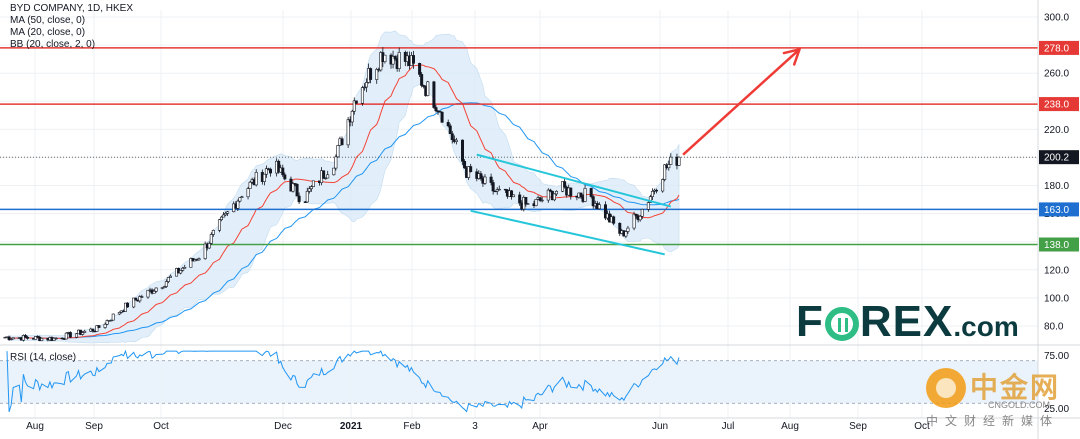 The width and height of the screenshot is (1080, 439). Describe the element at coordinates (567, 232) in the screenshot. I see `channel-lower-line` at that location.